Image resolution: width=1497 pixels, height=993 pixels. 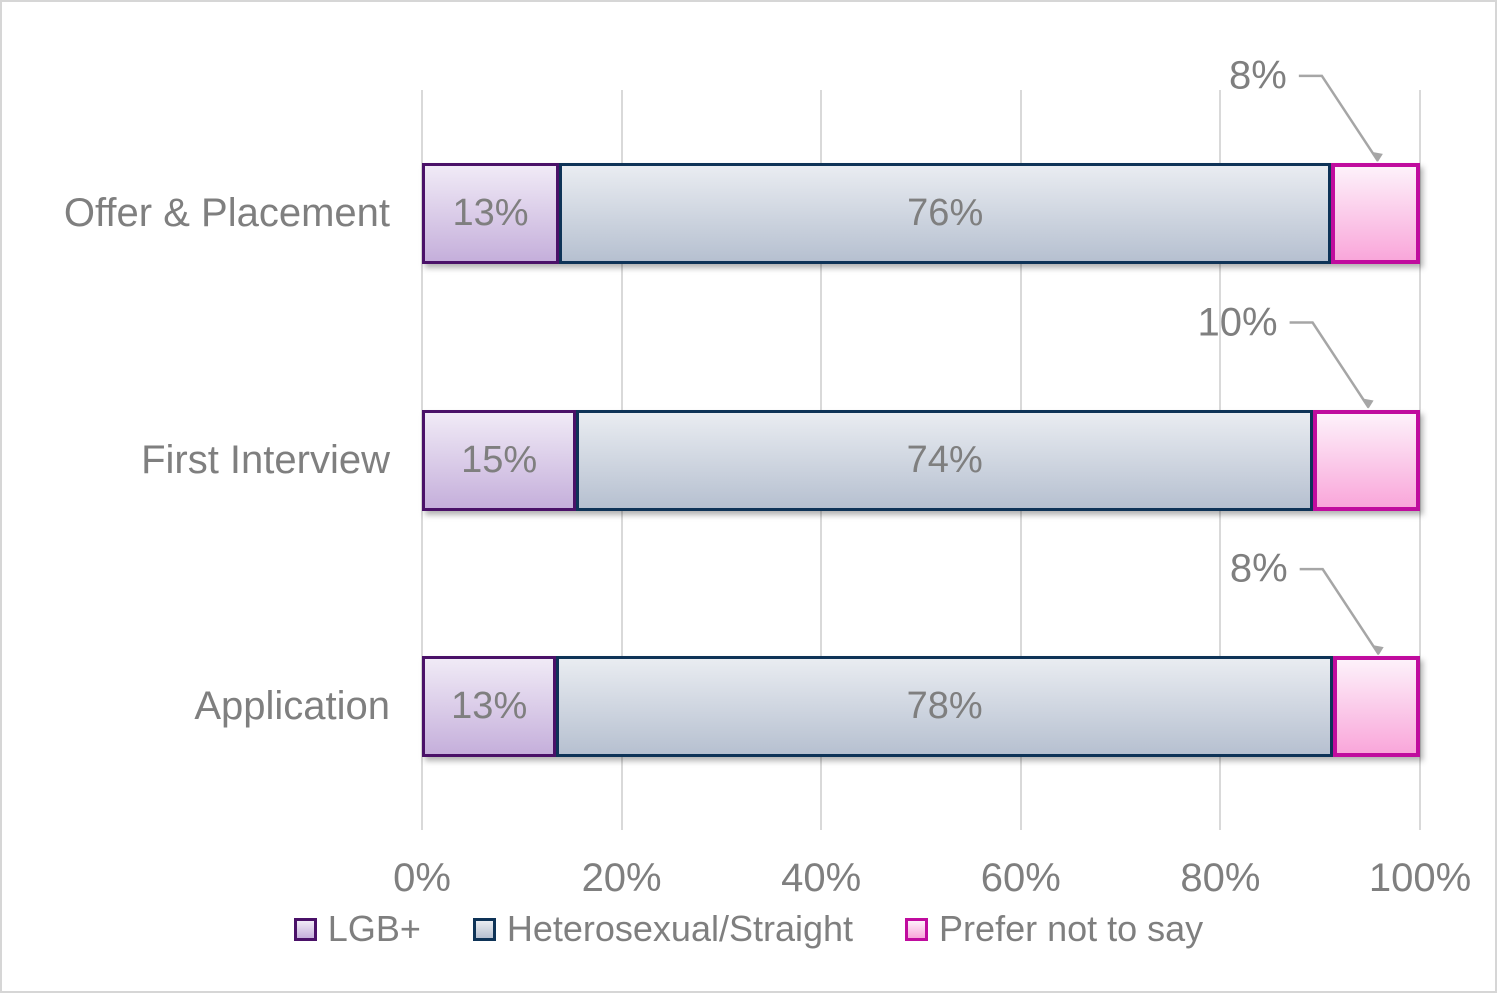 I want to click on bar-segment-heterosexual-straight: 78%, so click(x=944, y=707).